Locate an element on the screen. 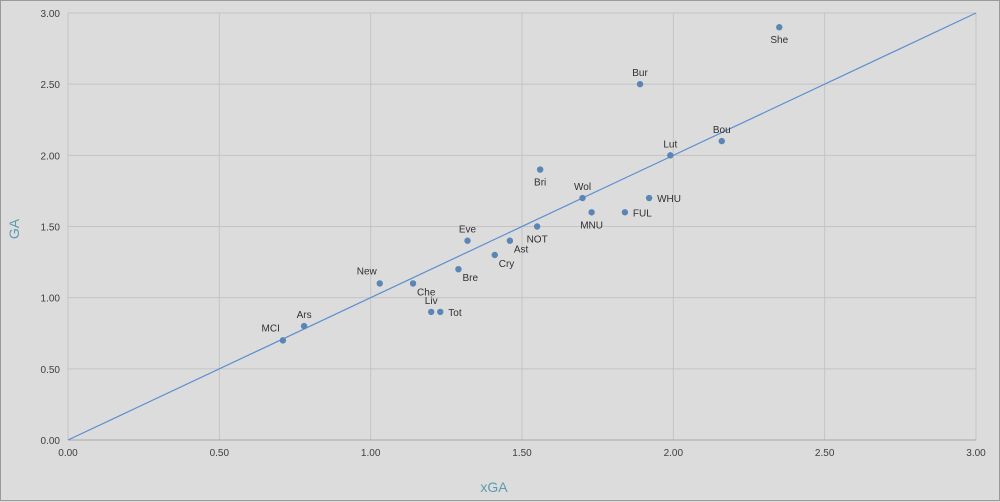  point-label: Liv is located at coordinates (431, 301).